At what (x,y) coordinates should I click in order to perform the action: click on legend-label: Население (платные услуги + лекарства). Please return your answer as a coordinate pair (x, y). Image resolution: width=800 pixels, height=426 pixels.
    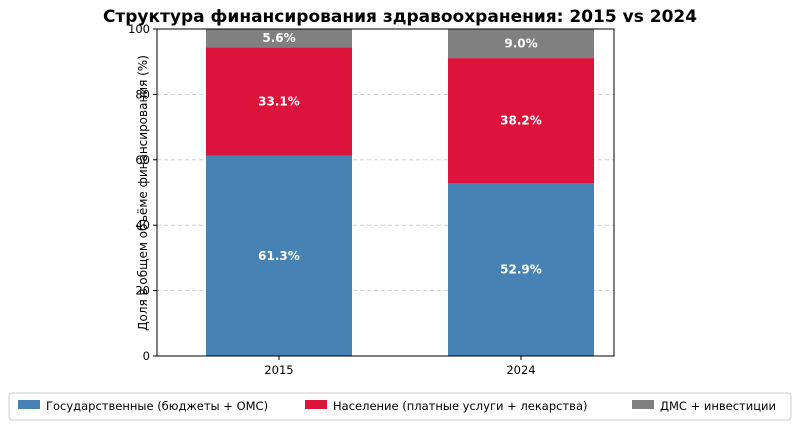
    Looking at the image, I should click on (460, 406).